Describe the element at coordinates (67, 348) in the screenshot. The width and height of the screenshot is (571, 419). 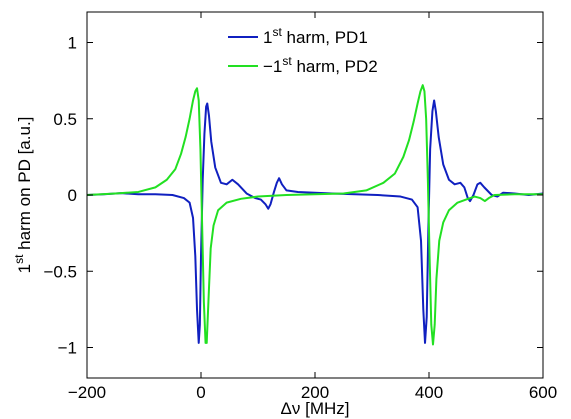
I see `y-tick-label: −1` at that location.